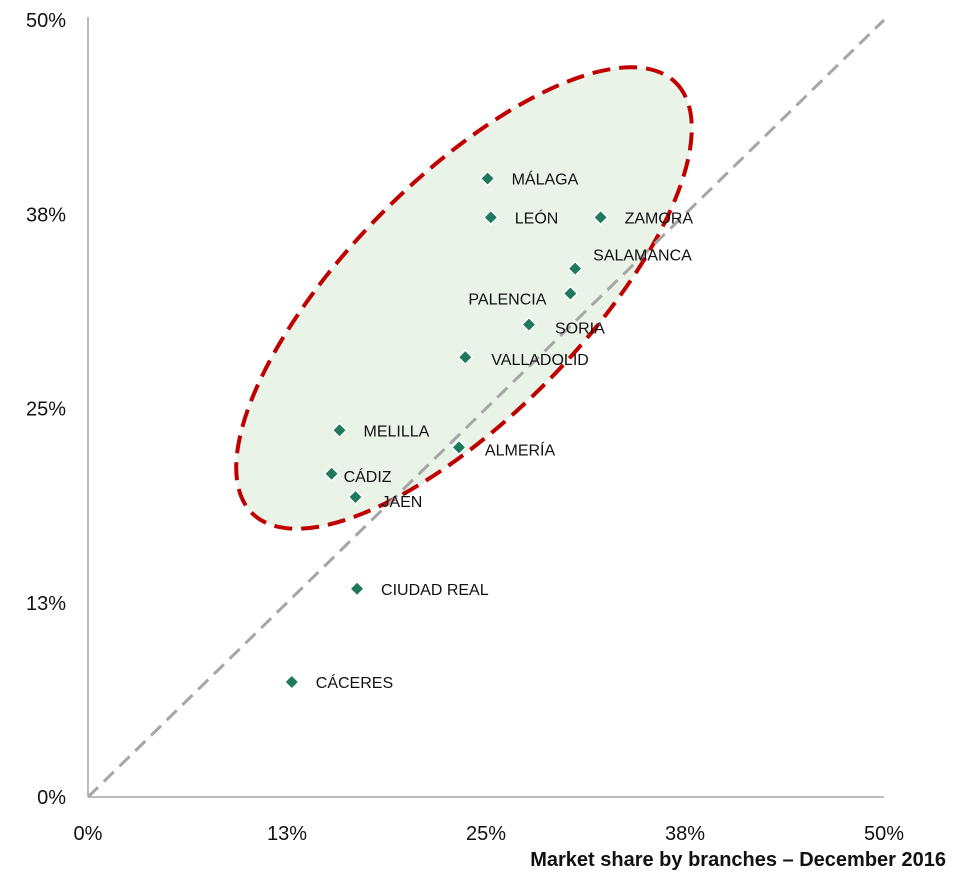 This screenshot has width=963, height=875. What do you see at coordinates (46, 21) in the screenshot?
I see `y-tick-label: 50%` at bounding box center [46, 21].